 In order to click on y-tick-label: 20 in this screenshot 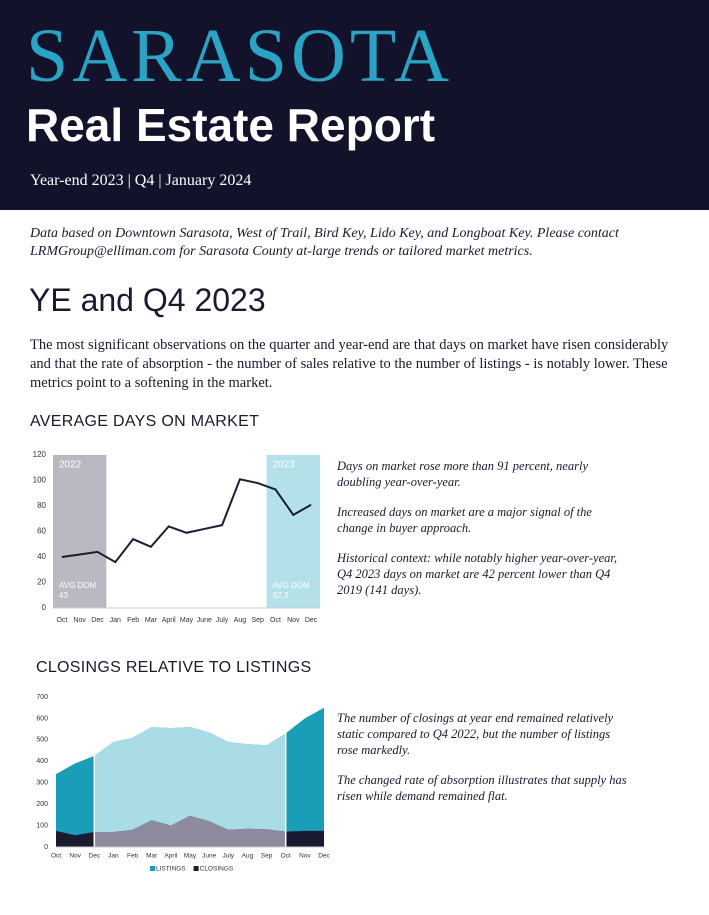, I will do `click(41, 582)`.